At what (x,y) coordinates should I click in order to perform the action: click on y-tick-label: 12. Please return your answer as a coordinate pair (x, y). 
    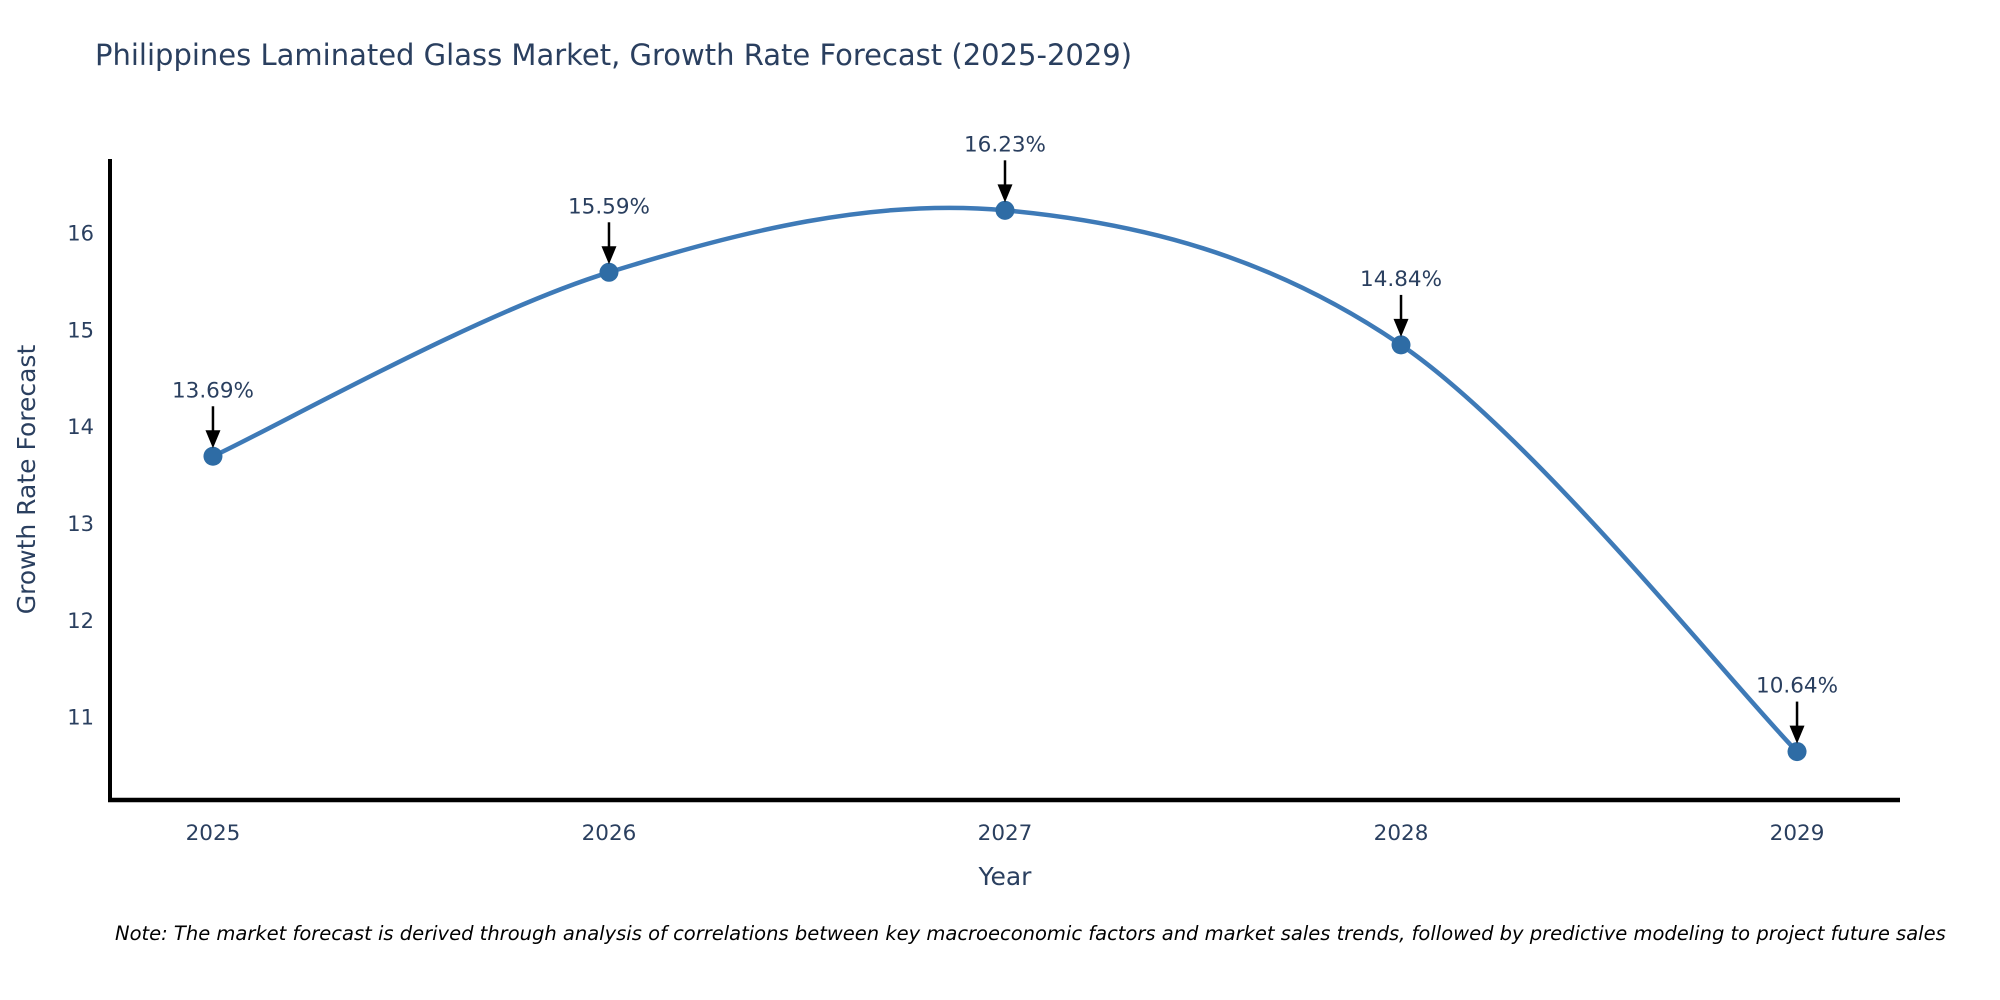
    Looking at the image, I should click on (80, 621).